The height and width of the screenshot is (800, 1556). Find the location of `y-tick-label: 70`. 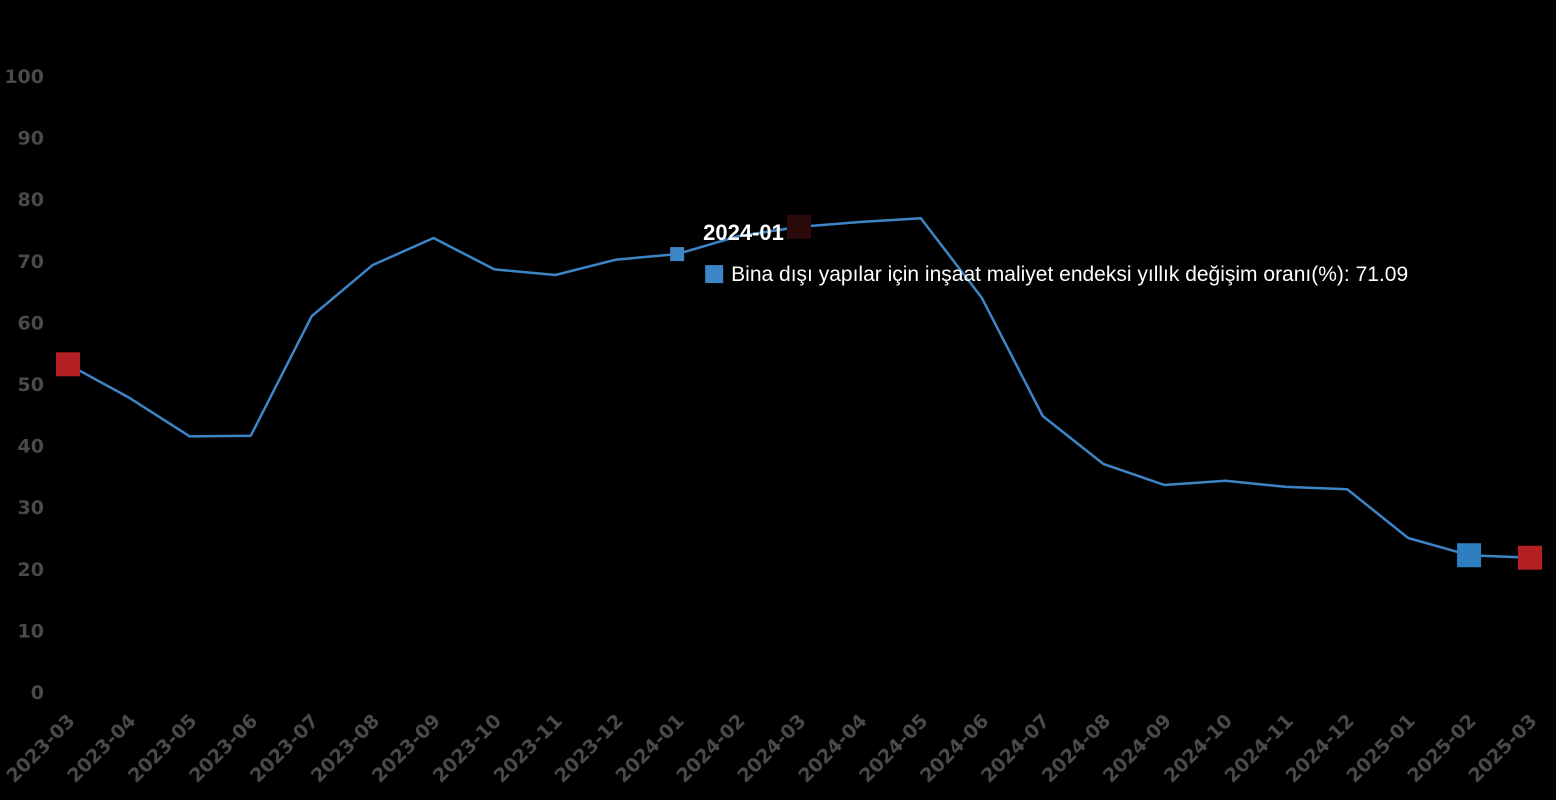

y-tick-label: 70 is located at coordinates (31, 262).